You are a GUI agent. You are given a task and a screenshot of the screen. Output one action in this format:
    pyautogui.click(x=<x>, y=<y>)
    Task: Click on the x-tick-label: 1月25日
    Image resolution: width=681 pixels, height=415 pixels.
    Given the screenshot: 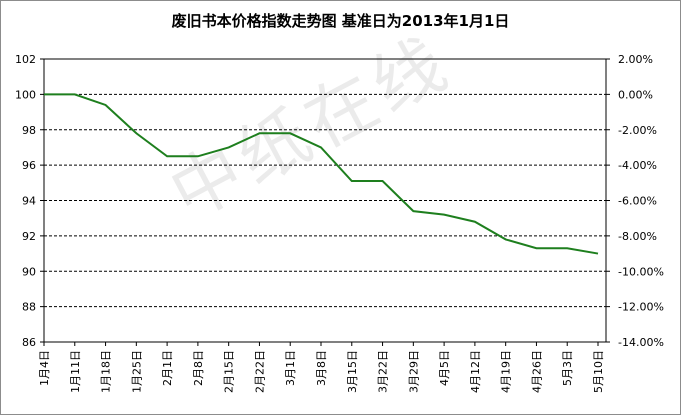 What is the action you would take?
    pyautogui.click(x=136, y=371)
    